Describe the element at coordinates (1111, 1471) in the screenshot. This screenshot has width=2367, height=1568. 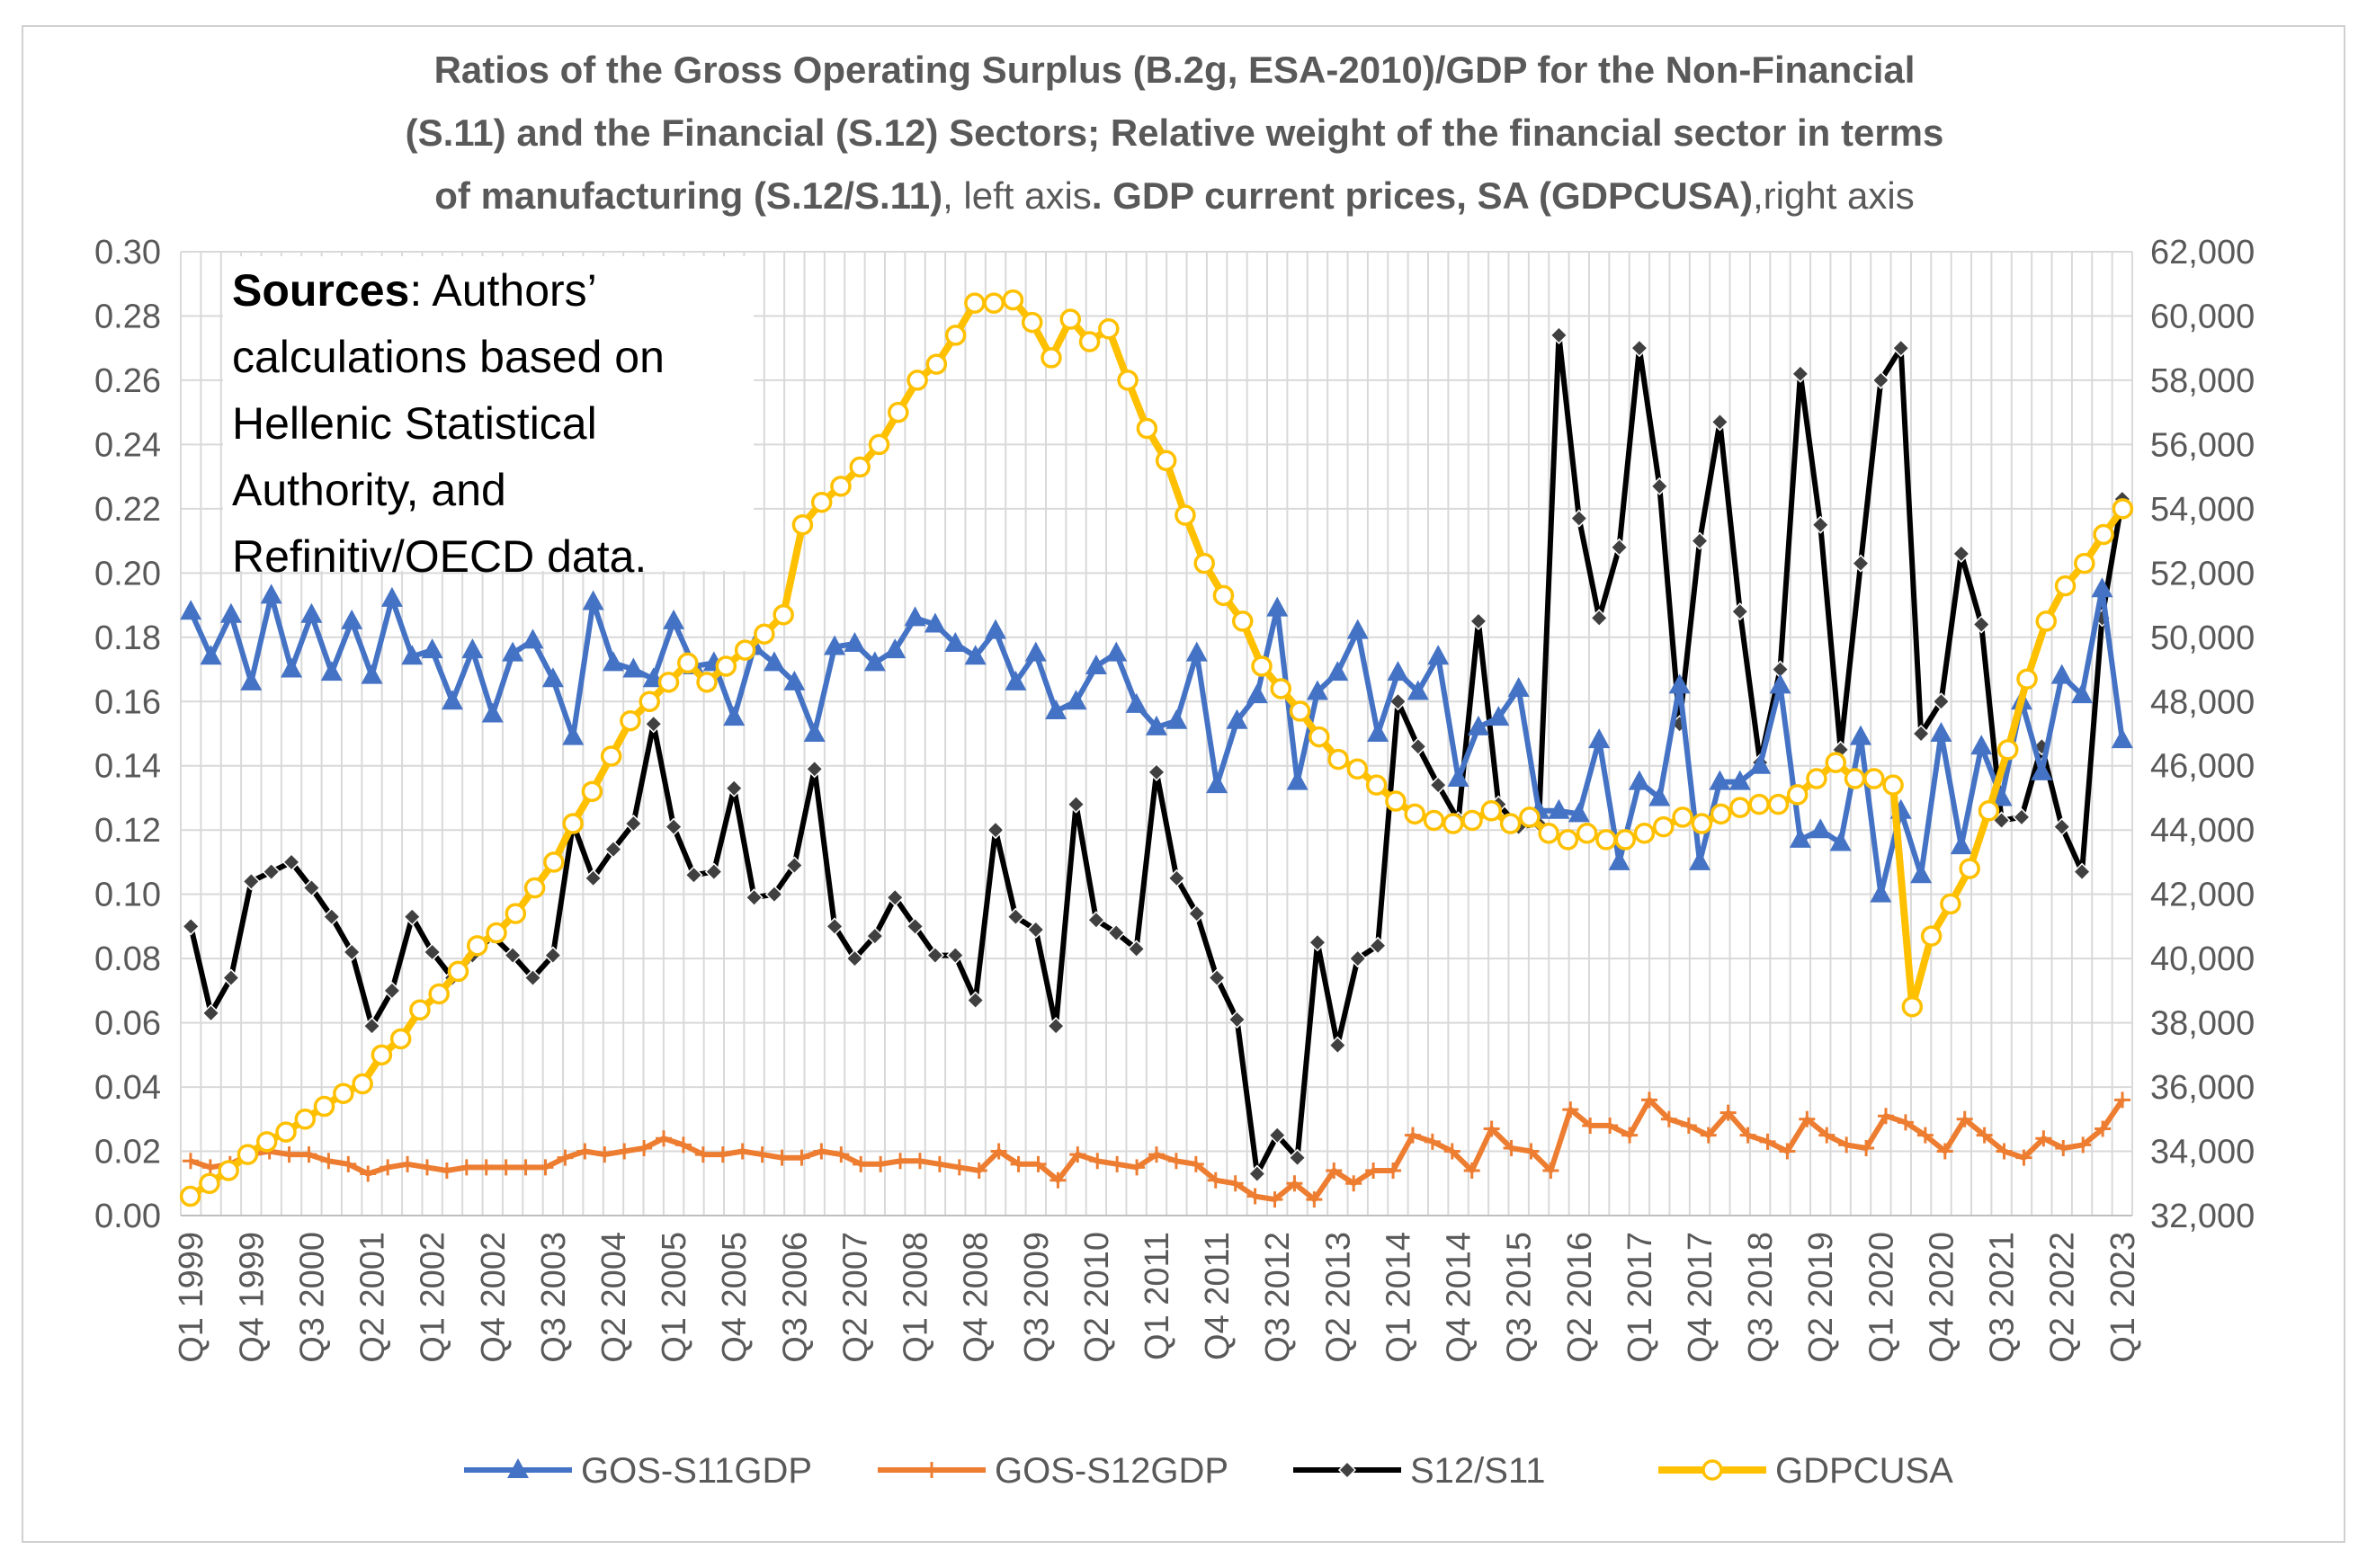
I see `legend-label: GOS-S12GDP` at that location.